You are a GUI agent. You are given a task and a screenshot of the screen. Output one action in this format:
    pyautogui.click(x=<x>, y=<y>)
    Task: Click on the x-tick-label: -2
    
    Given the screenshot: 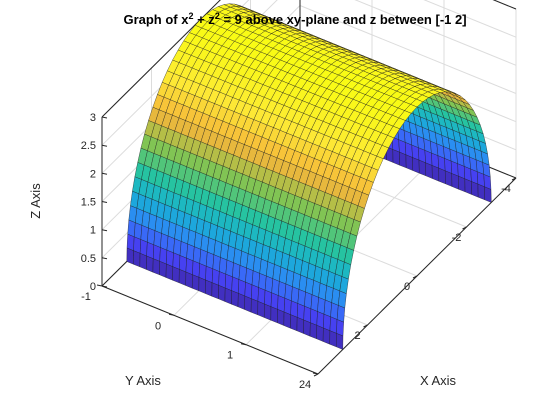 What is the action you would take?
    pyautogui.click(x=457, y=238)
    